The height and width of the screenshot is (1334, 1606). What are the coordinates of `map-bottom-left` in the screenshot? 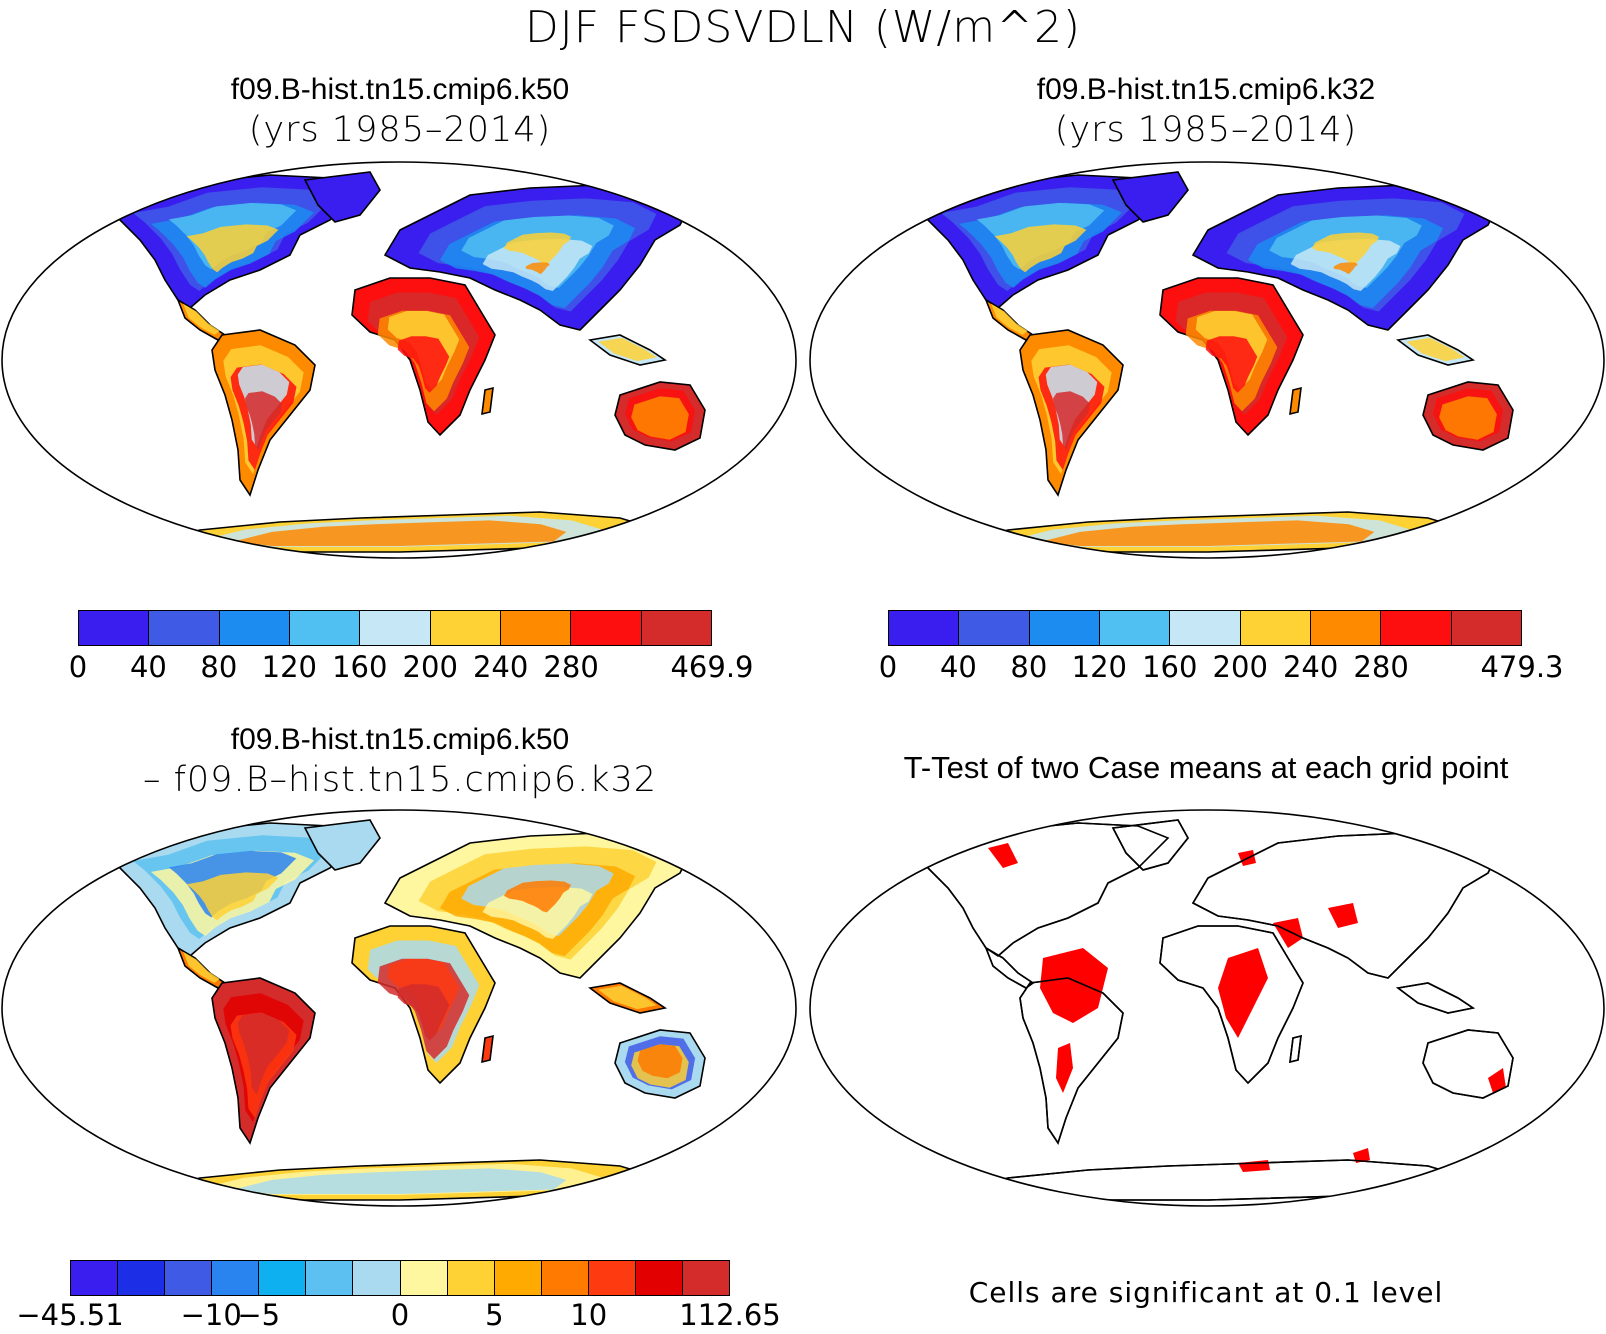 It's located at (399, 1008).